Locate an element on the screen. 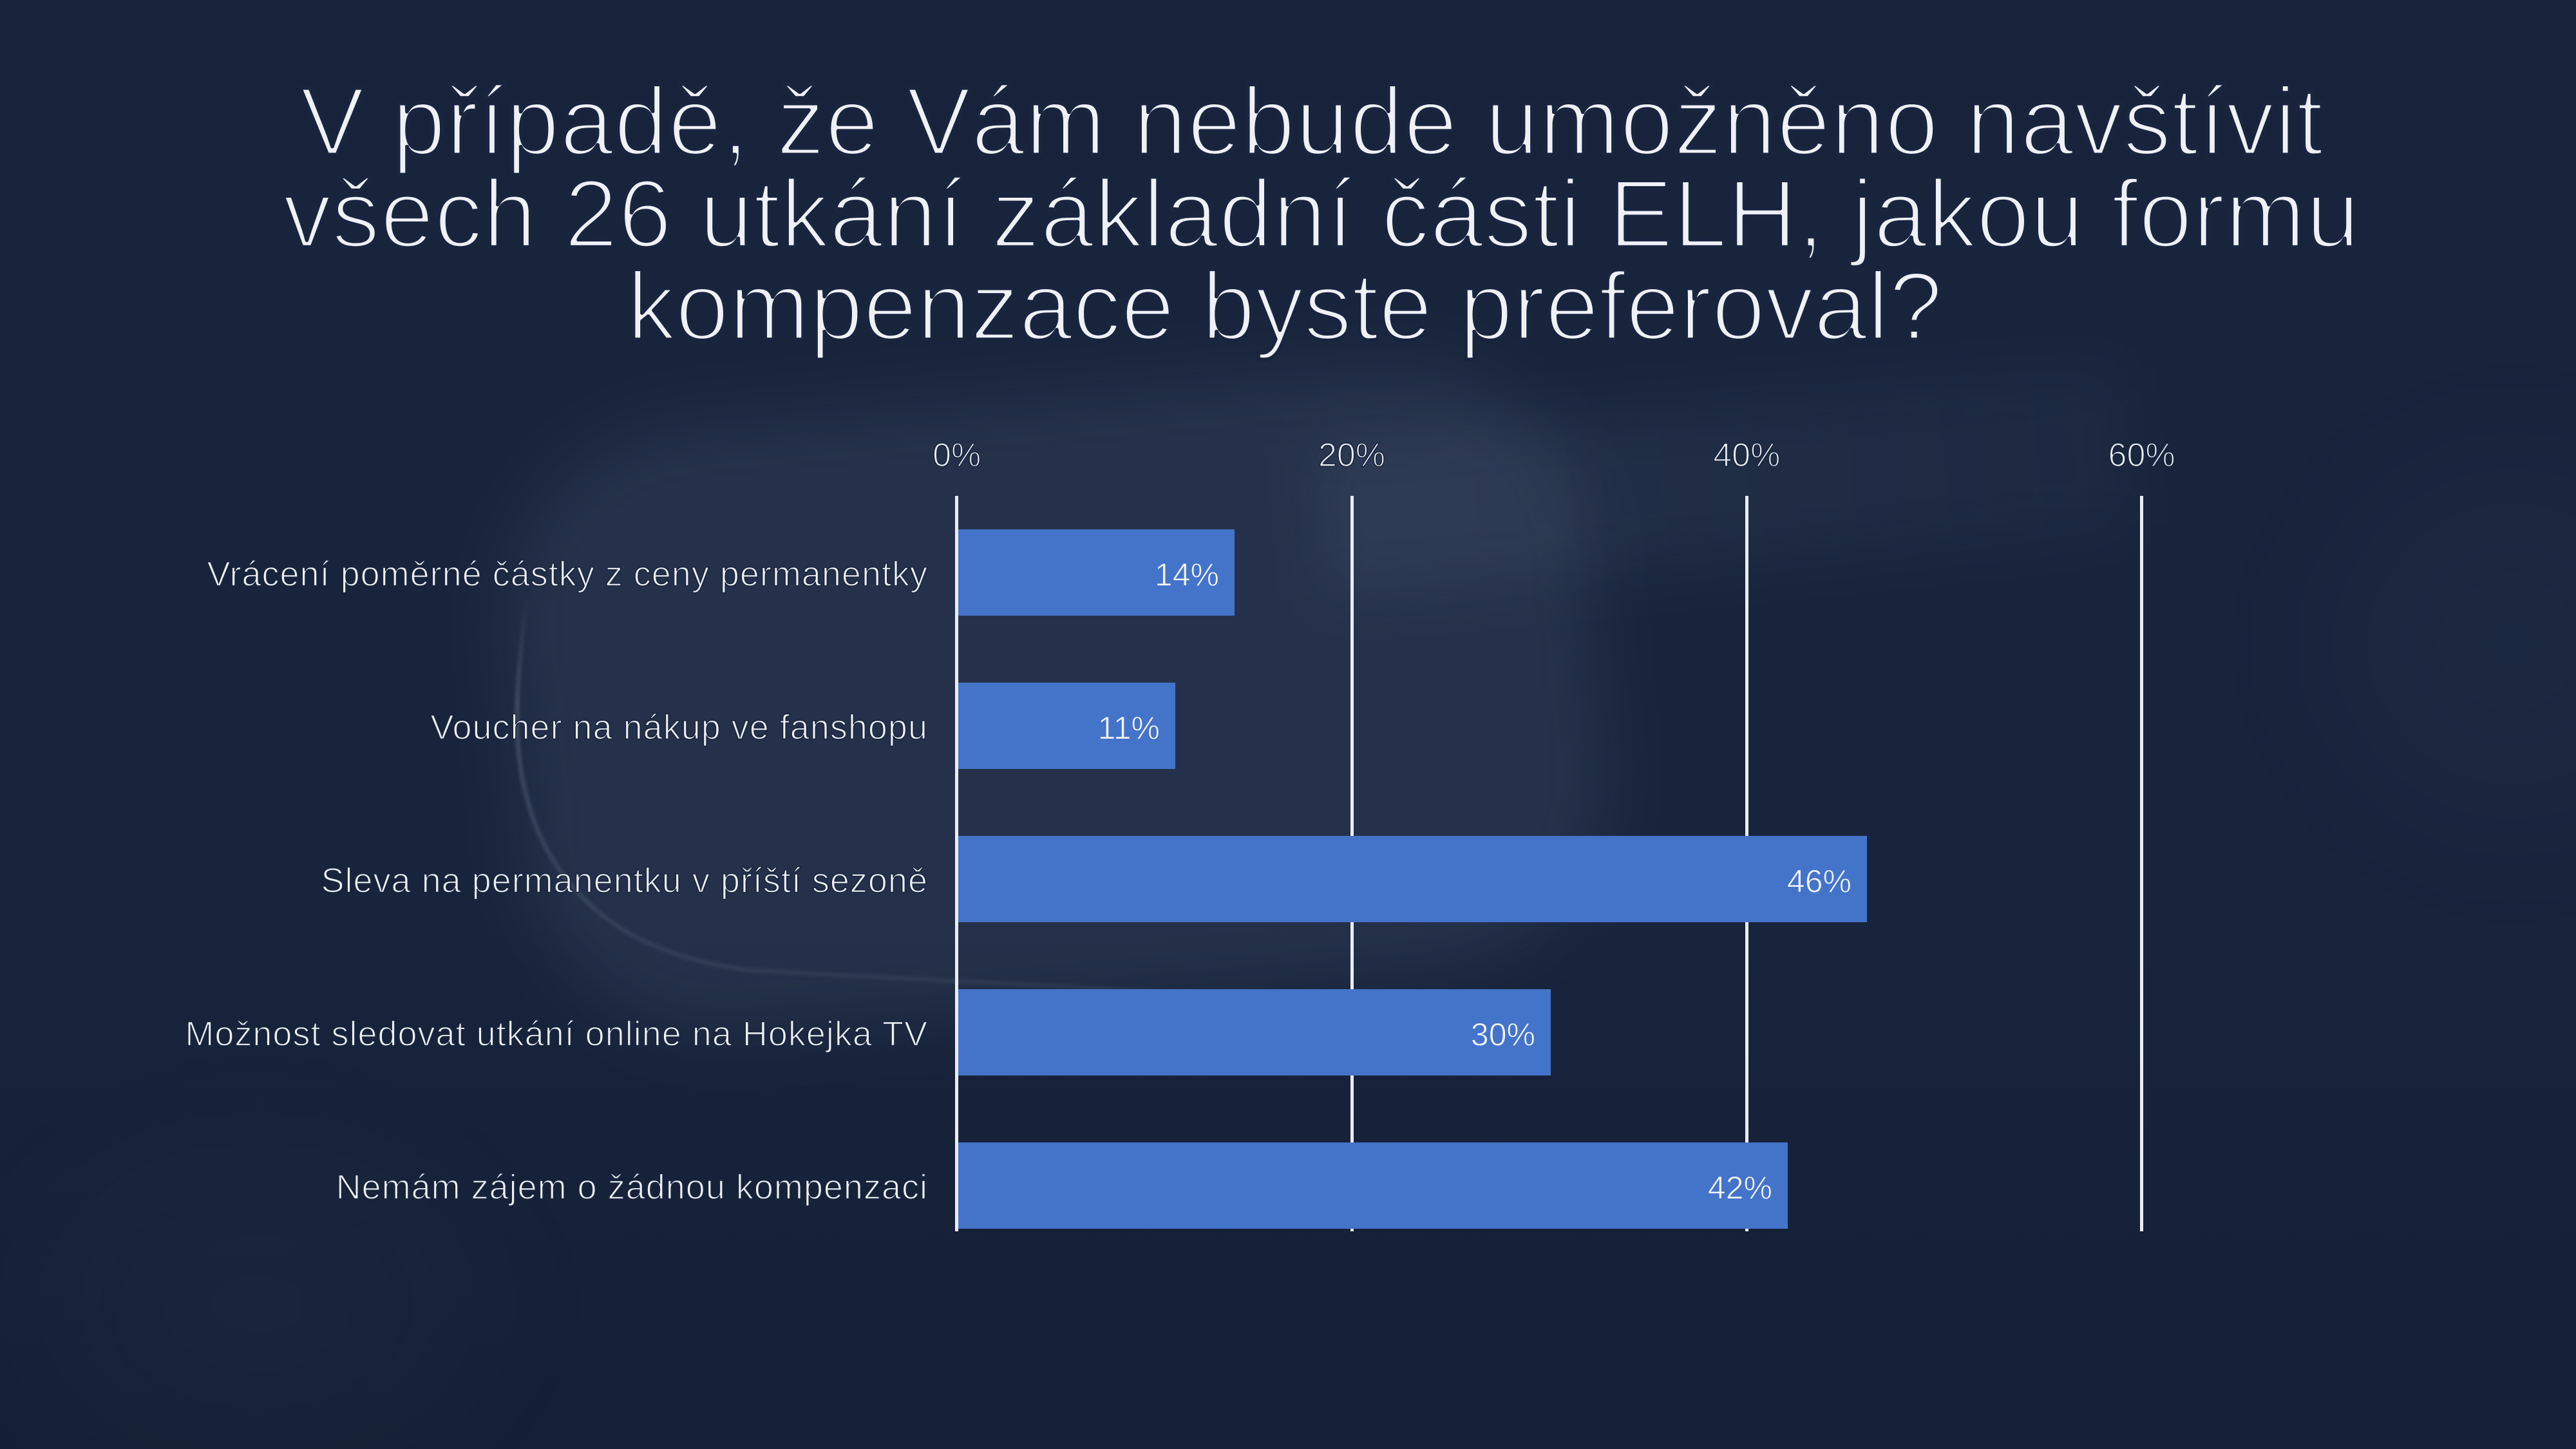 The height and width of the screenshot is (1449, 2576). svg-text: 20% is located at coordinates (1351, 455).